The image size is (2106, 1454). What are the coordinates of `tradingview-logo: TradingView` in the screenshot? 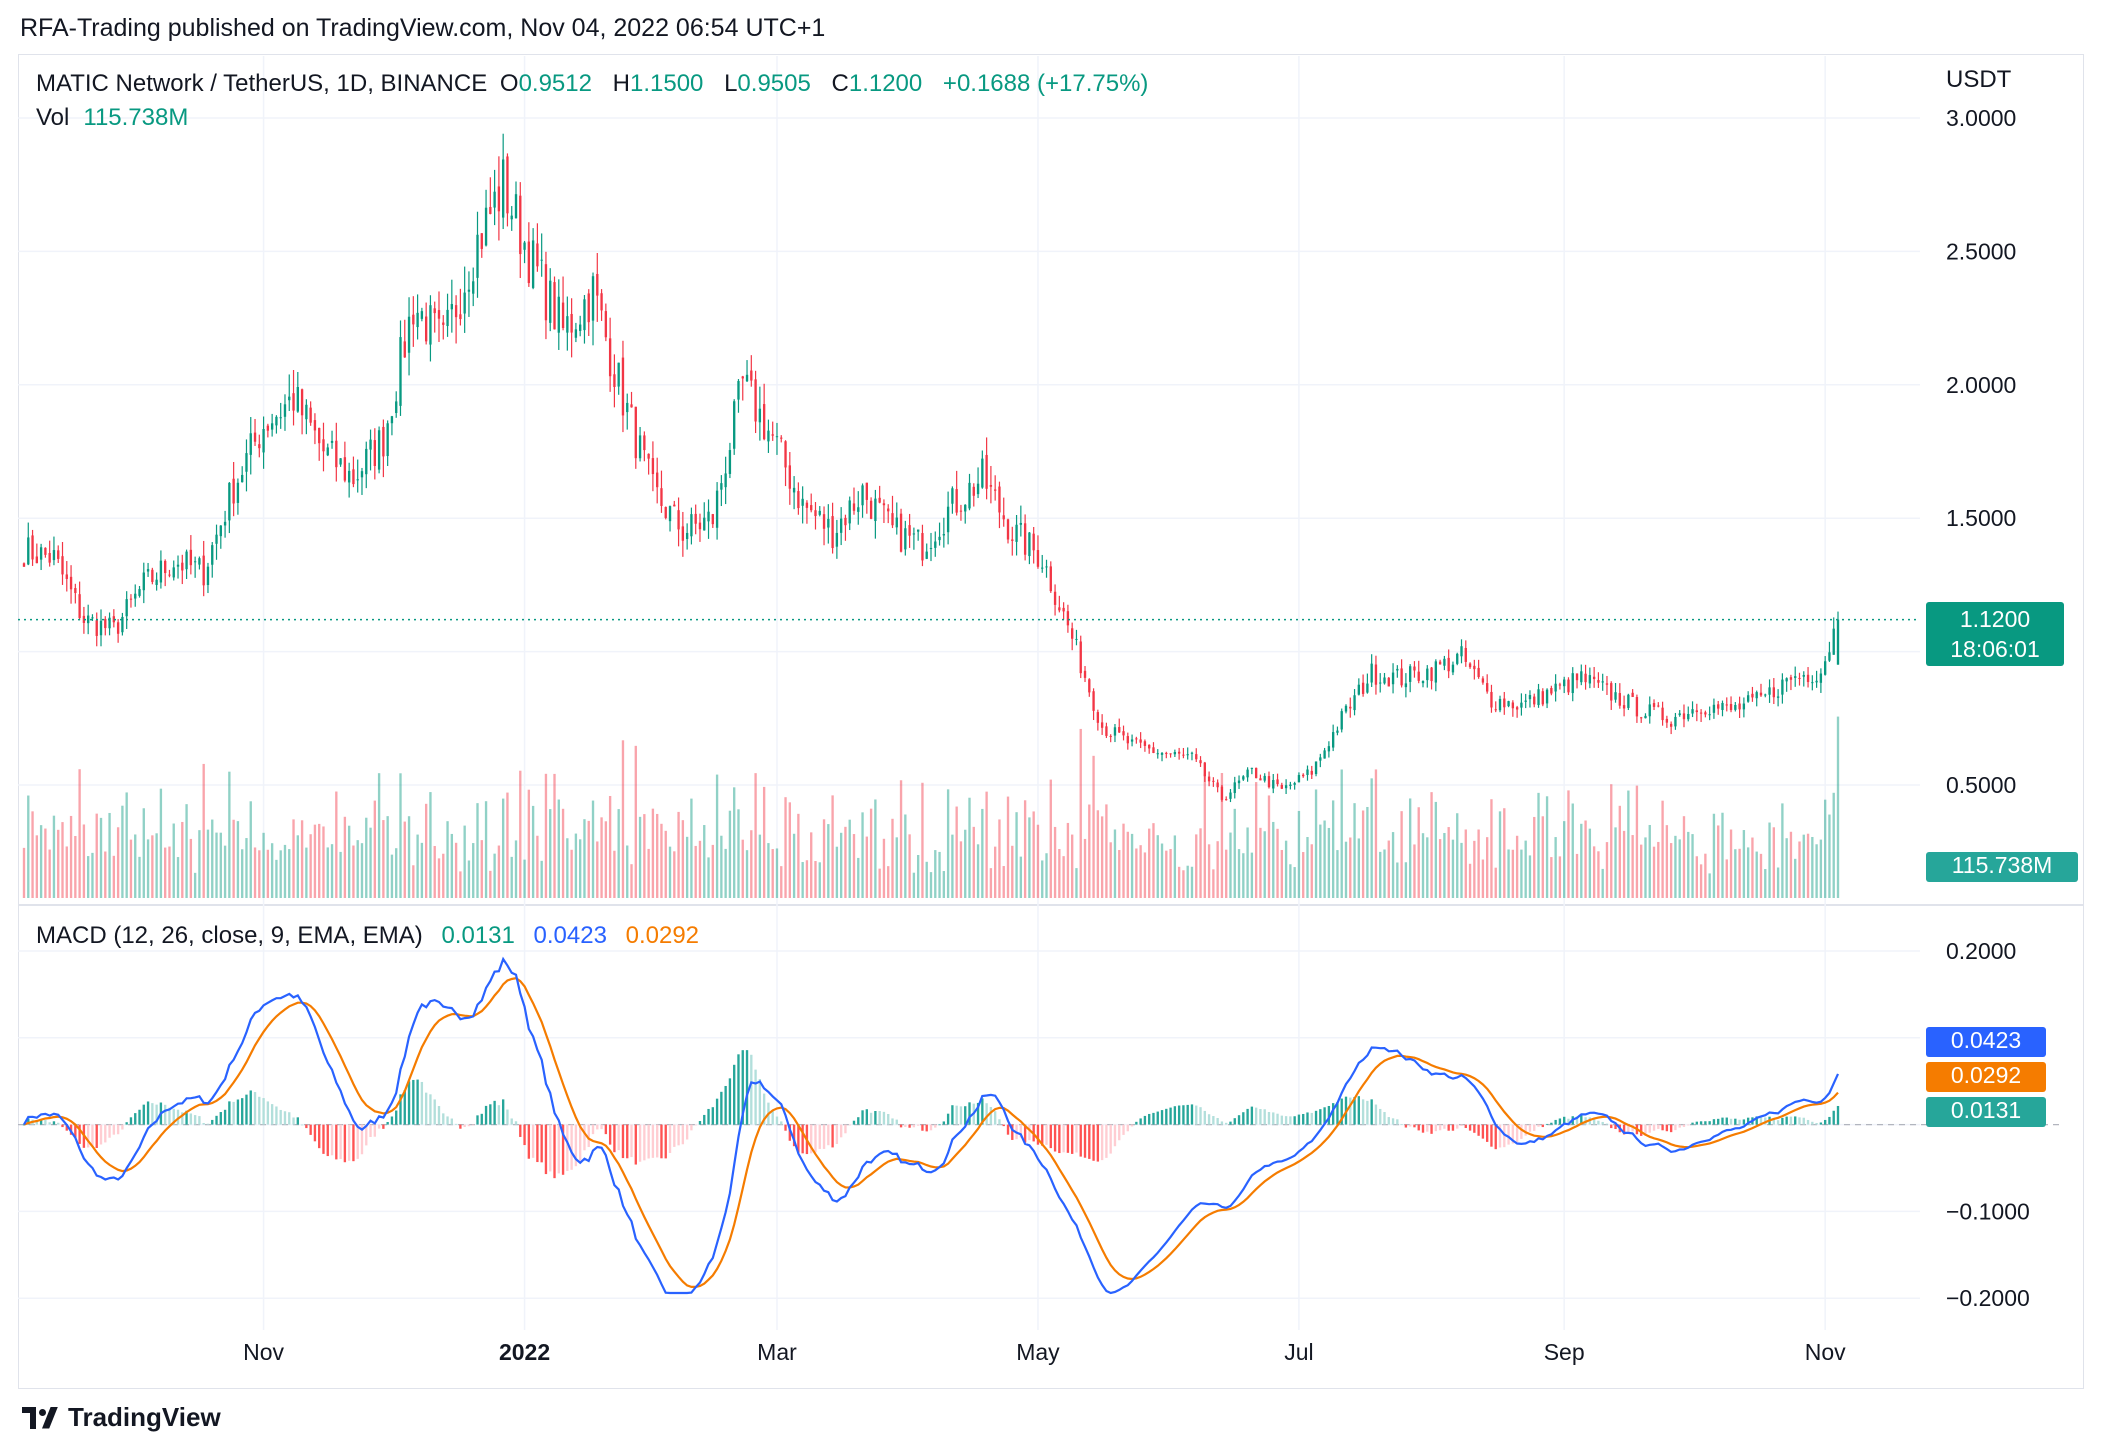 It's located at (121, 1417).